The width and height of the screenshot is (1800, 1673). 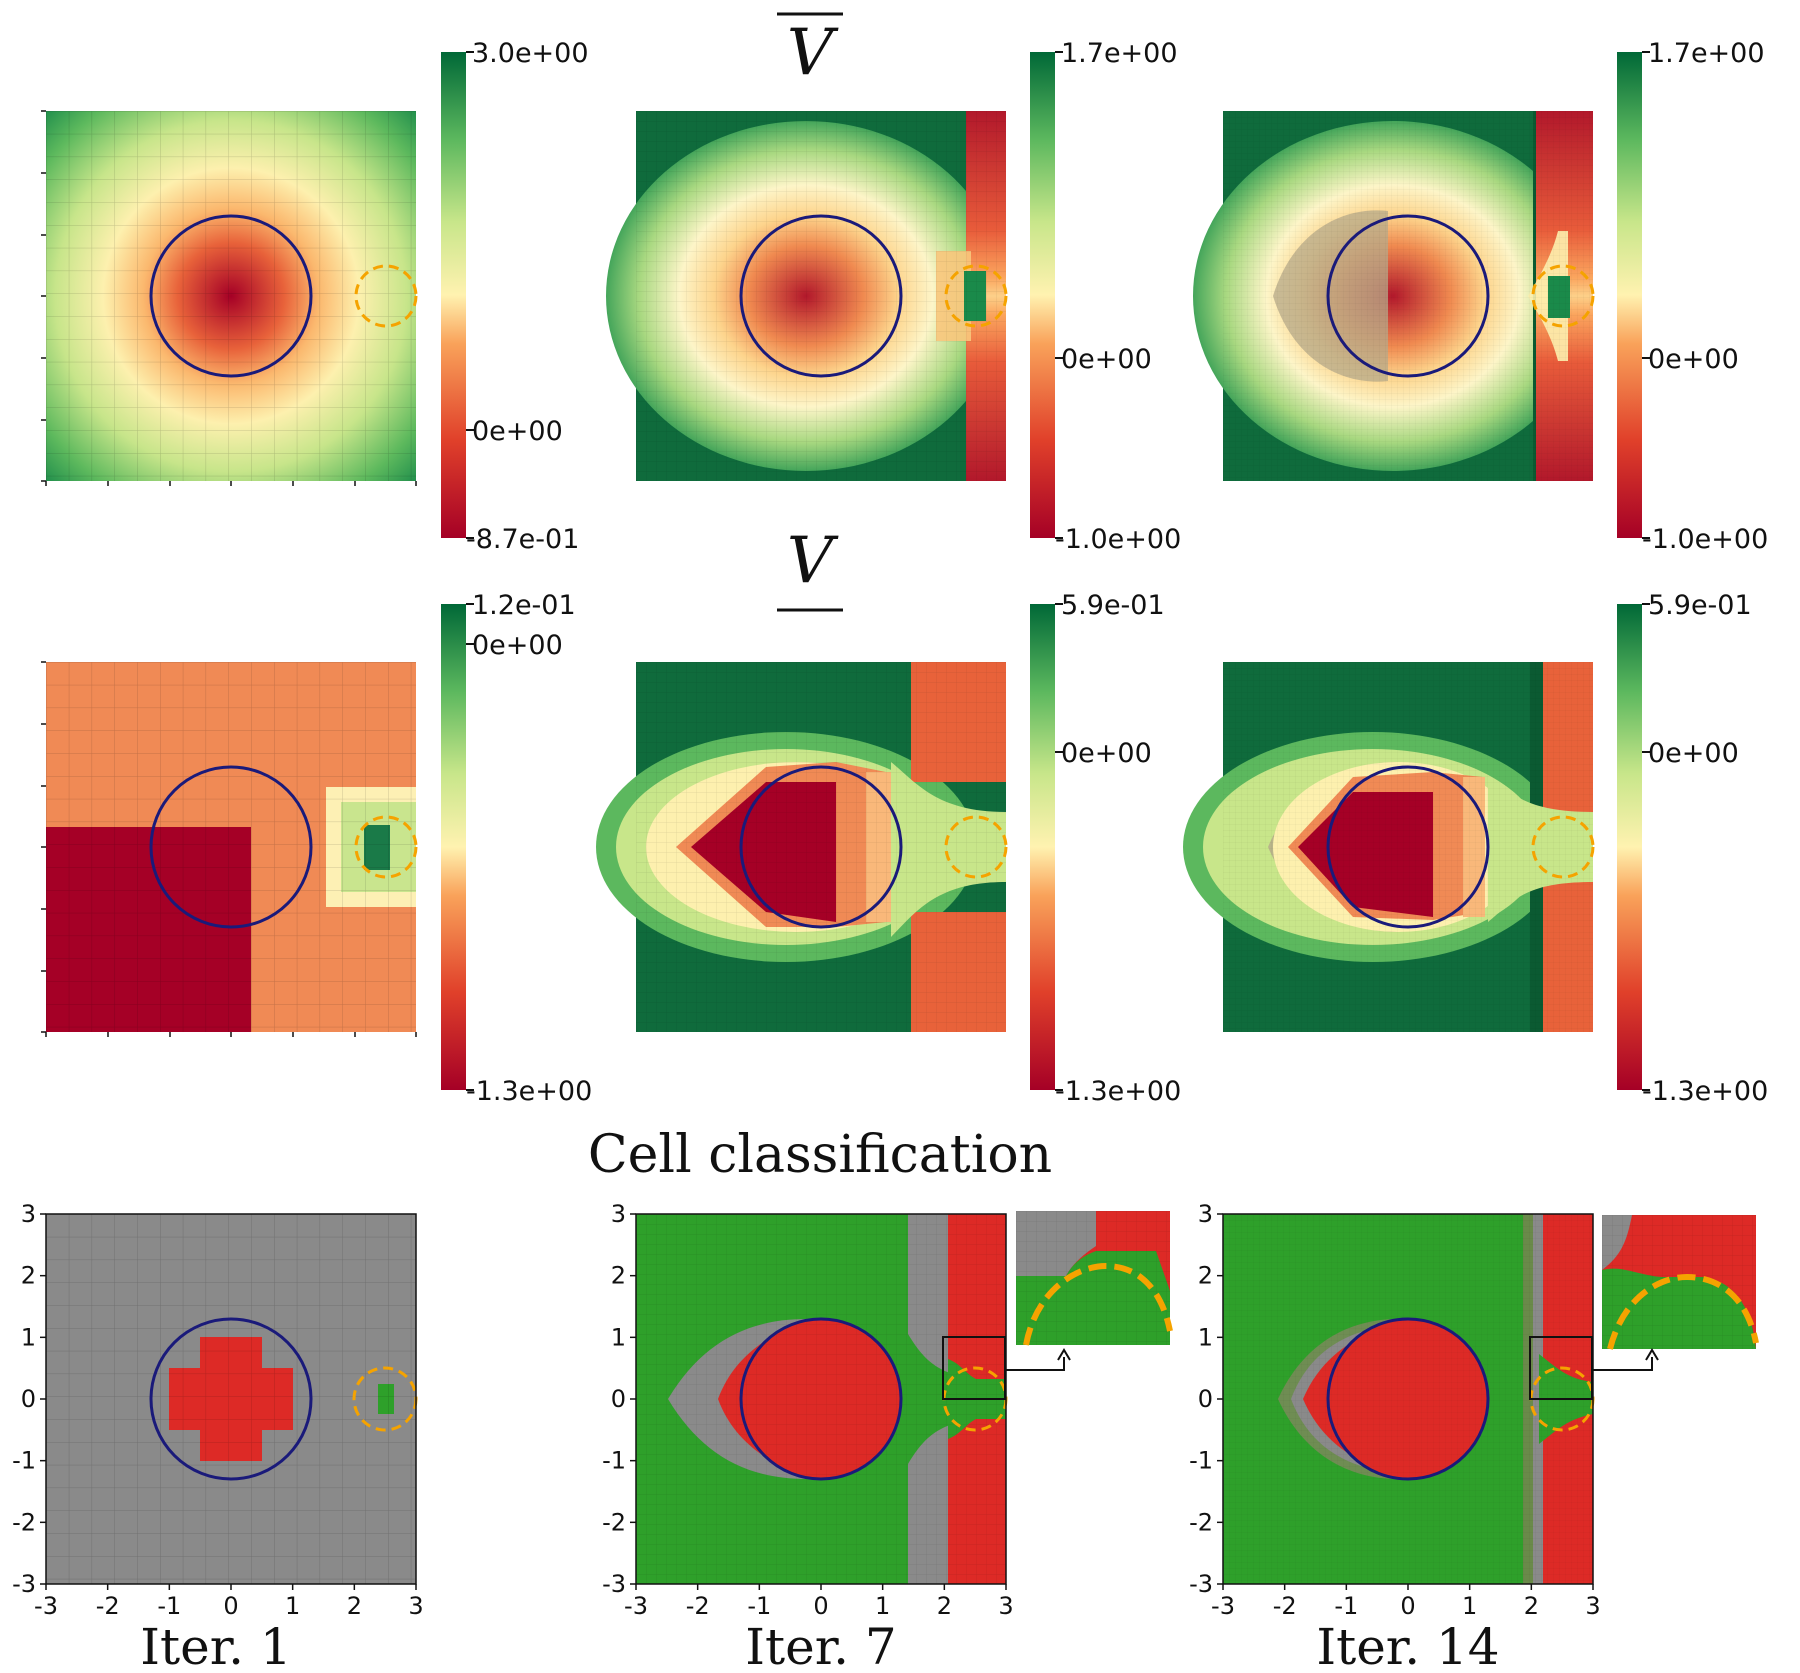 I want to click on colorbar-2-1: 1.2e-01 0e+00 -1.3e+00, so click(x=516, y=848).